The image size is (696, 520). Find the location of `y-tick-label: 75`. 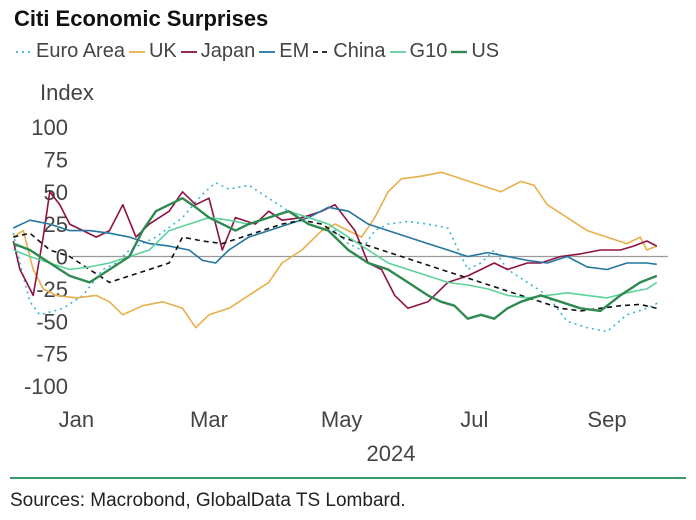

y-tick-label: 75 is located at coordinates (56, 159).